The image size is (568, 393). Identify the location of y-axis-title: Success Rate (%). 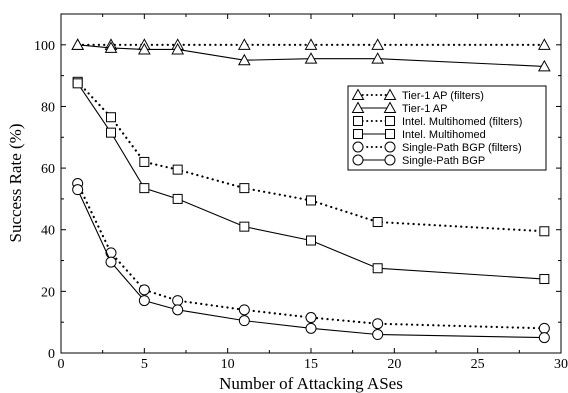
(15, 183).